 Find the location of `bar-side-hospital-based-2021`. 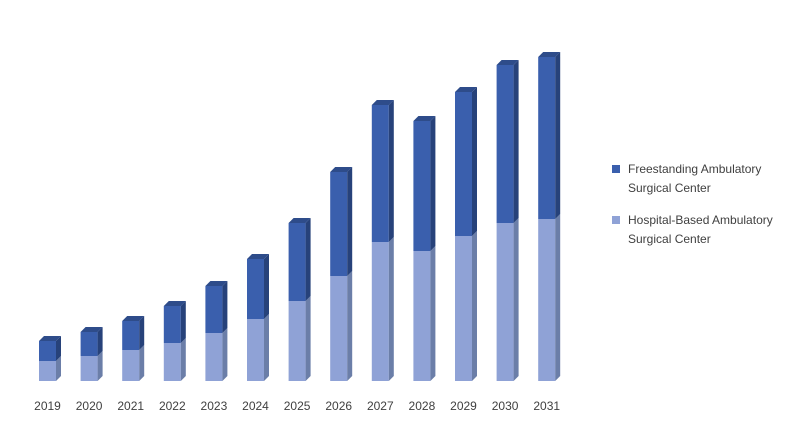

bar-side-hospital-based-2021 is located at coordinates (142, 363).